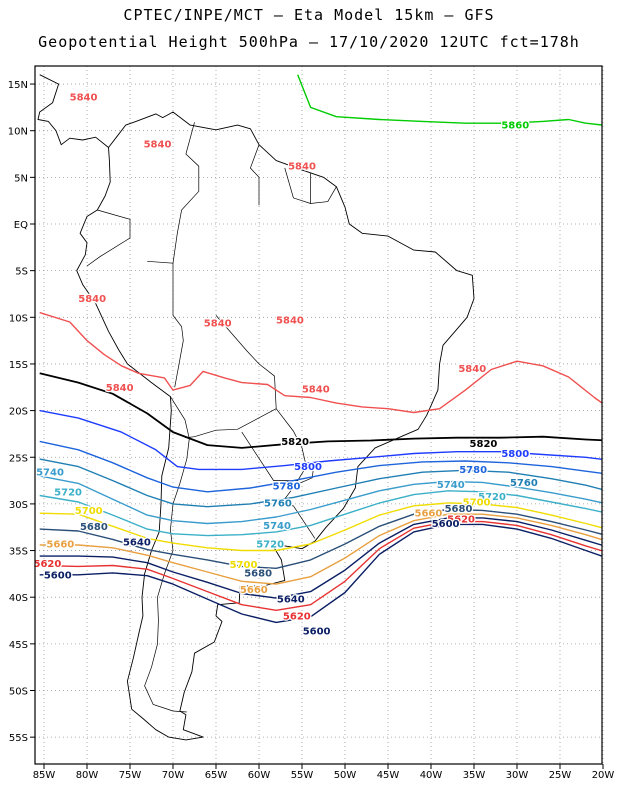  What do you see at coordinates (73, 111) in the screenshot?
I see `central-america-coastline` at bounding box center [73, 111].